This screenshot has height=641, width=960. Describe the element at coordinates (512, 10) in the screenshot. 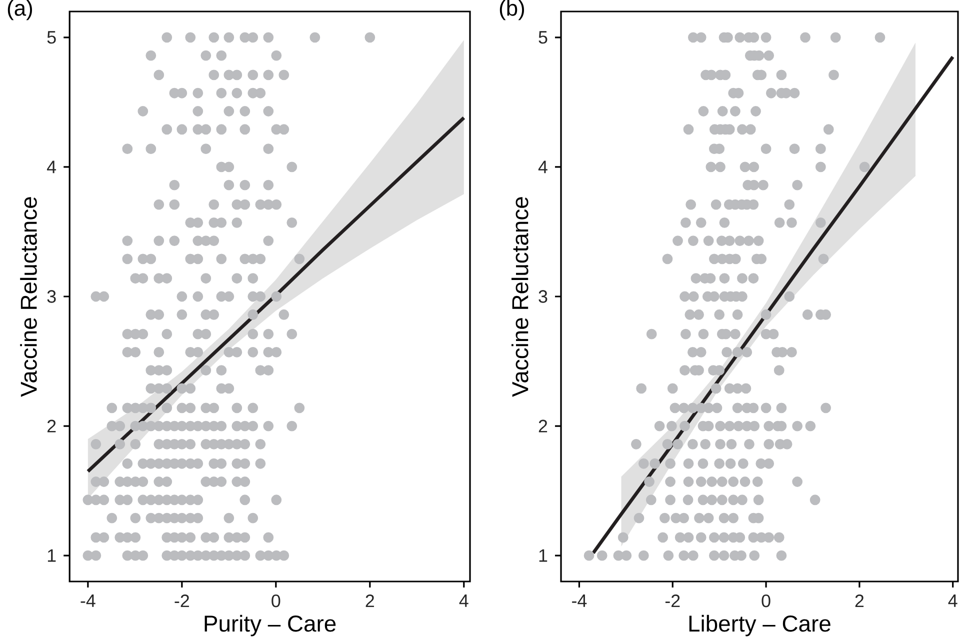

I see `chart-title: (b)` at that location.